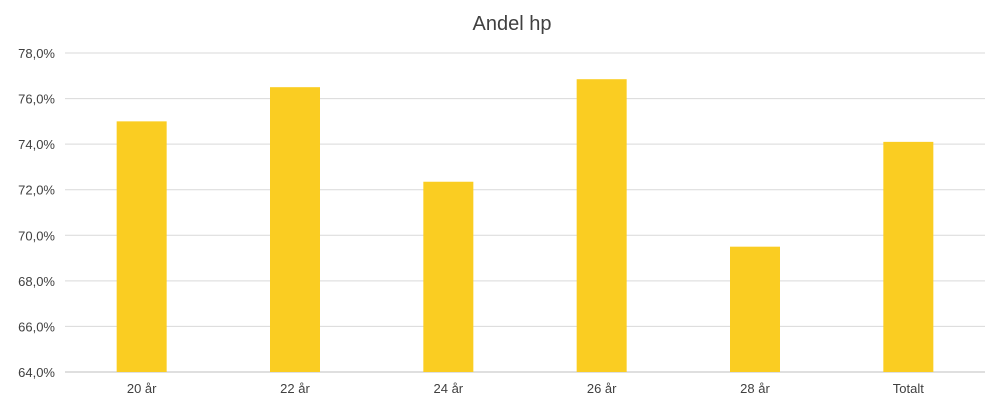 The width and height of the screenshot is (995, 398). Describe the element at coordinates (36, 372) in the screenshot. I see `y-tick-label: 64,0%` at that location.